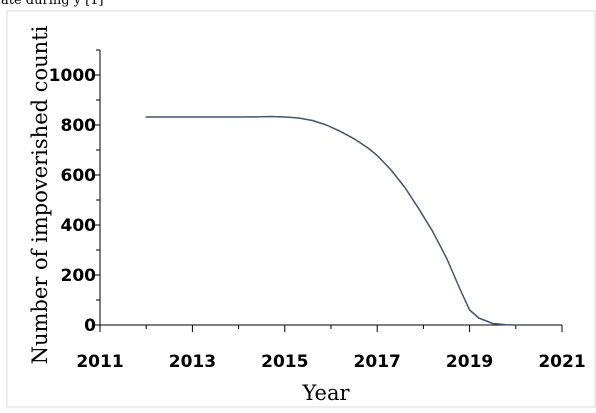 The image size is (596, 413). I want to click on y-tick-label: 0, so click(90, 326).